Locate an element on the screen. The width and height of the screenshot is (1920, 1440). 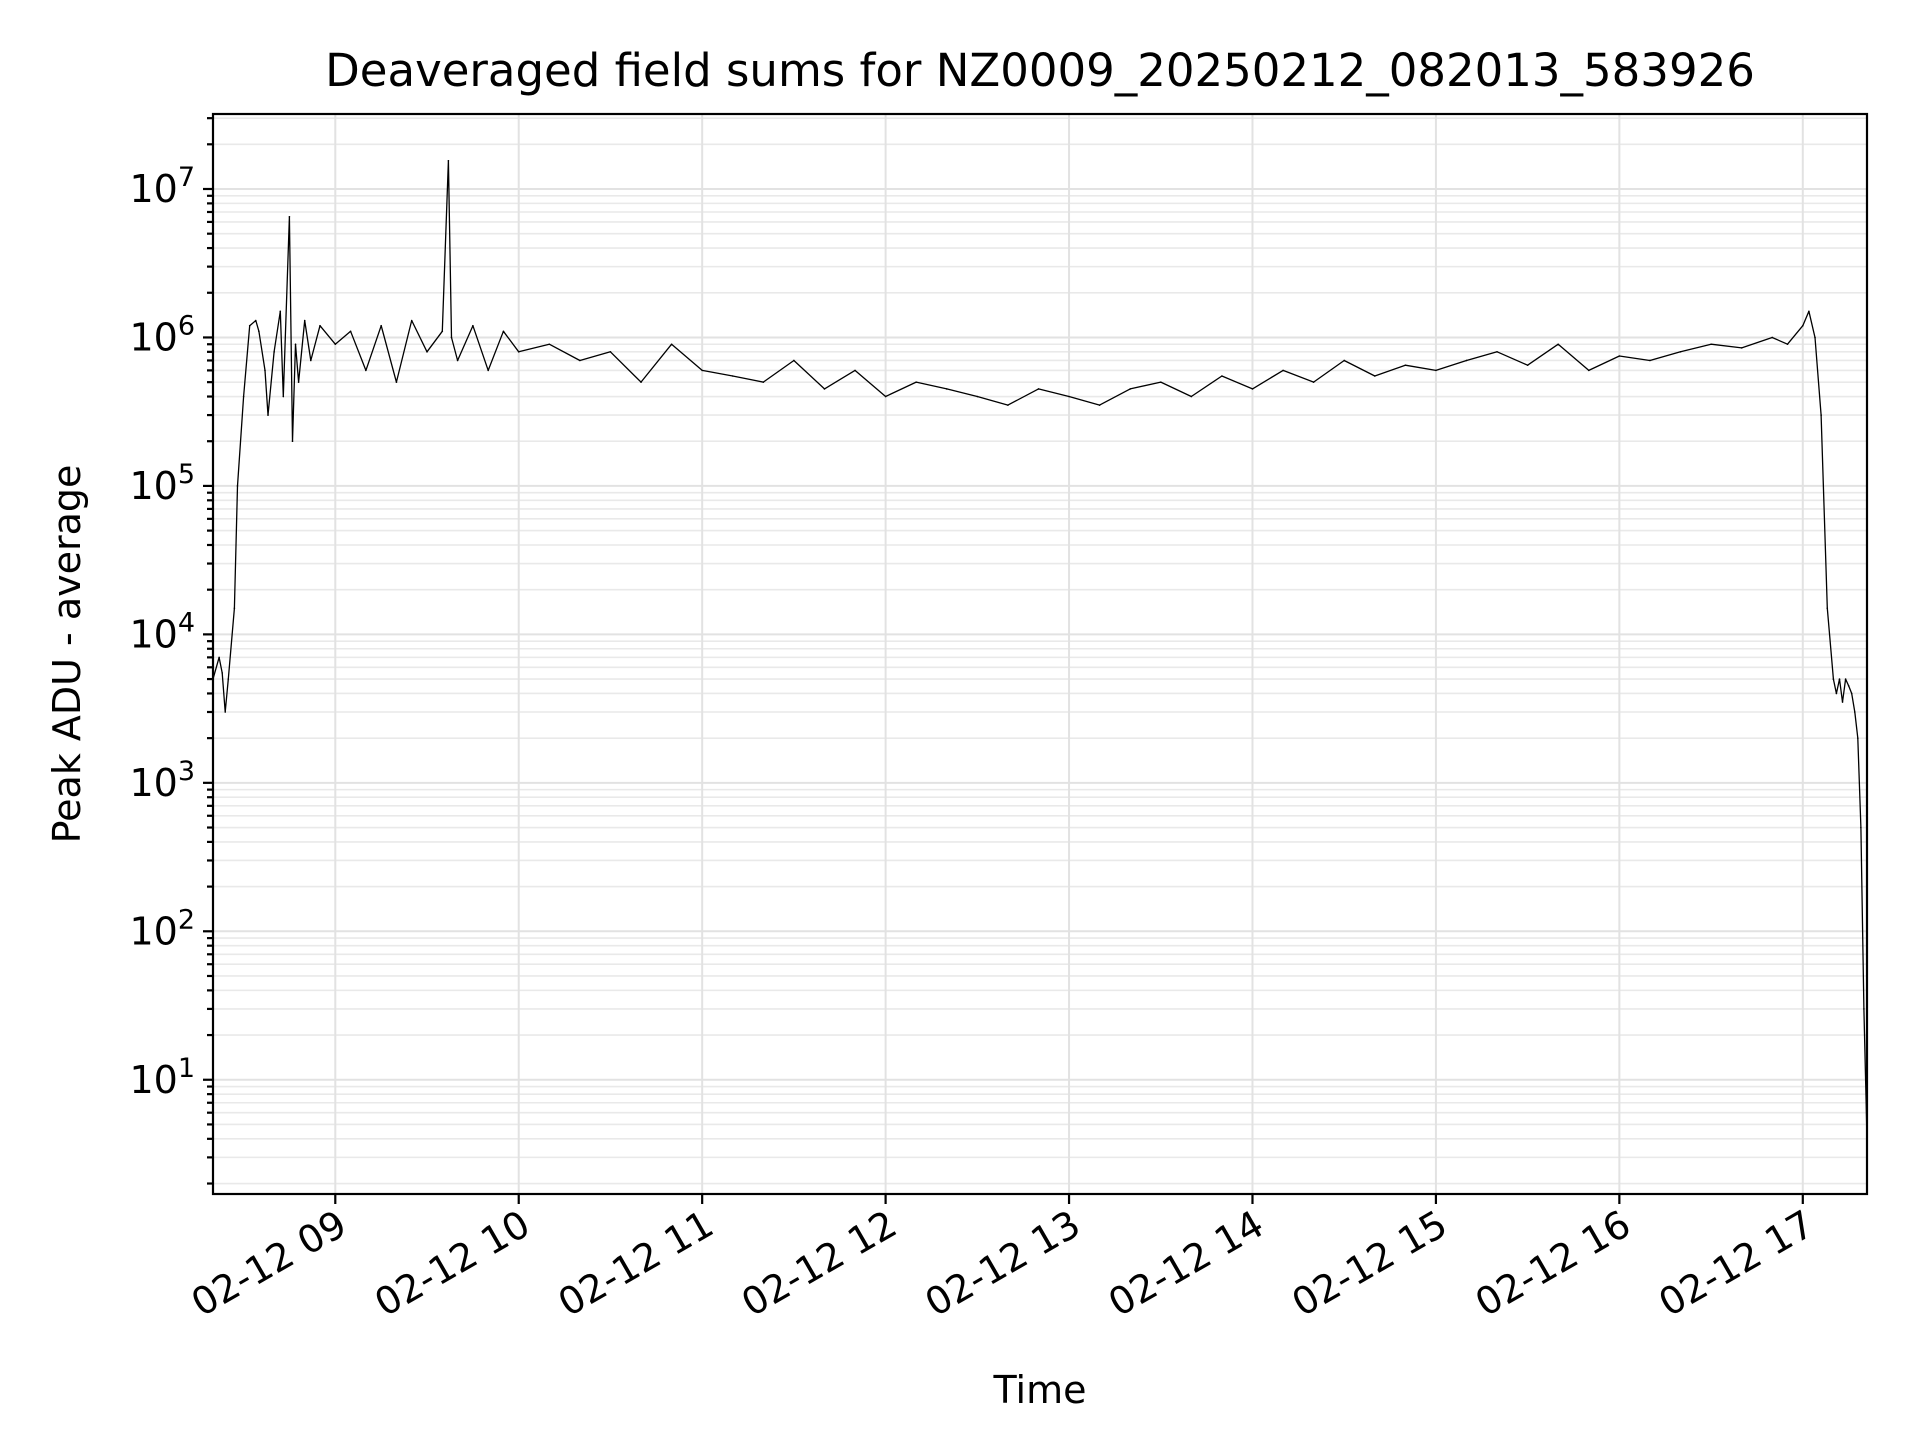
x-tick-label: 02-12 17 is located at coordinates (1736, 1264).